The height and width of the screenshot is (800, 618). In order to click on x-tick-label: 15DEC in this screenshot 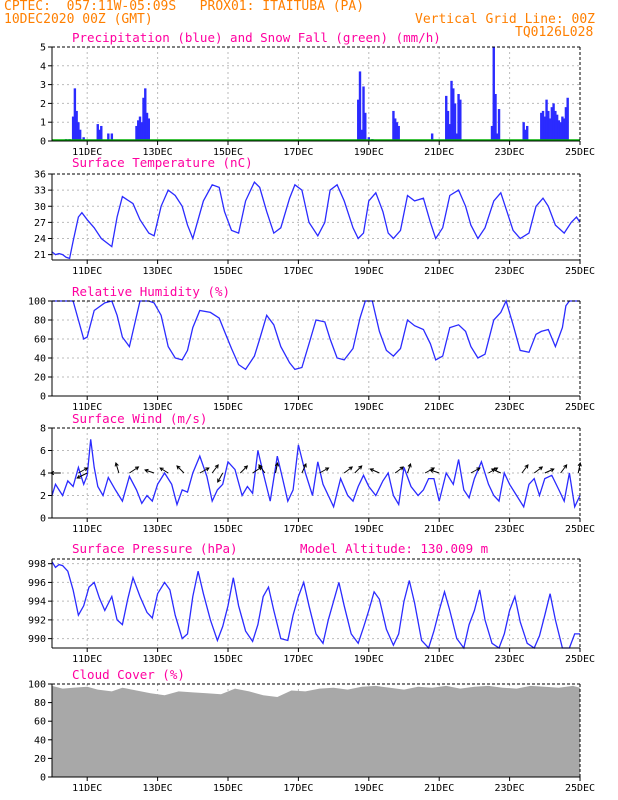, I will do `click(228, 659)`.